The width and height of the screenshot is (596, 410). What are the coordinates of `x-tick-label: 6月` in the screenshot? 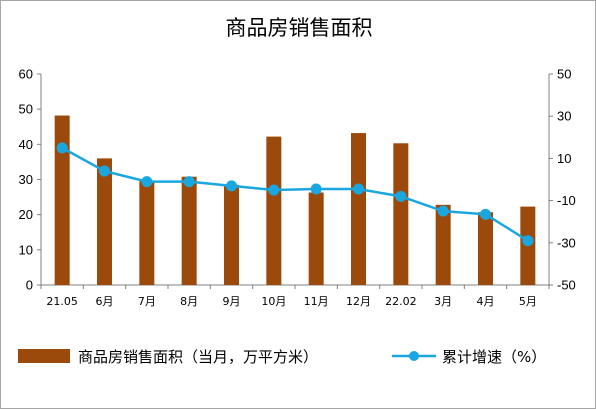 It's located at (105, 301).